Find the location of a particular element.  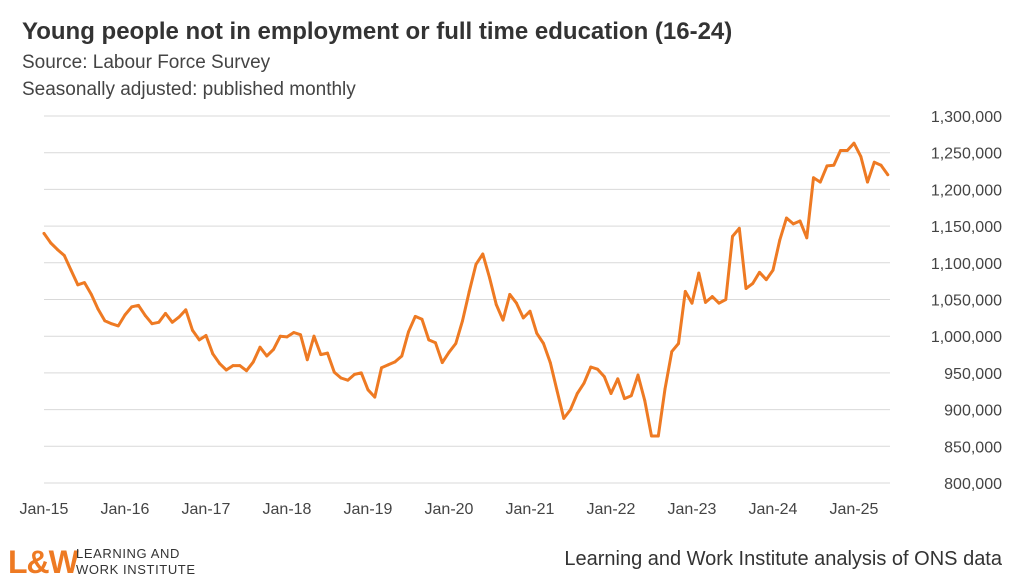

y-tick-label: 1,250,000 is located at coordinates (966, 154).